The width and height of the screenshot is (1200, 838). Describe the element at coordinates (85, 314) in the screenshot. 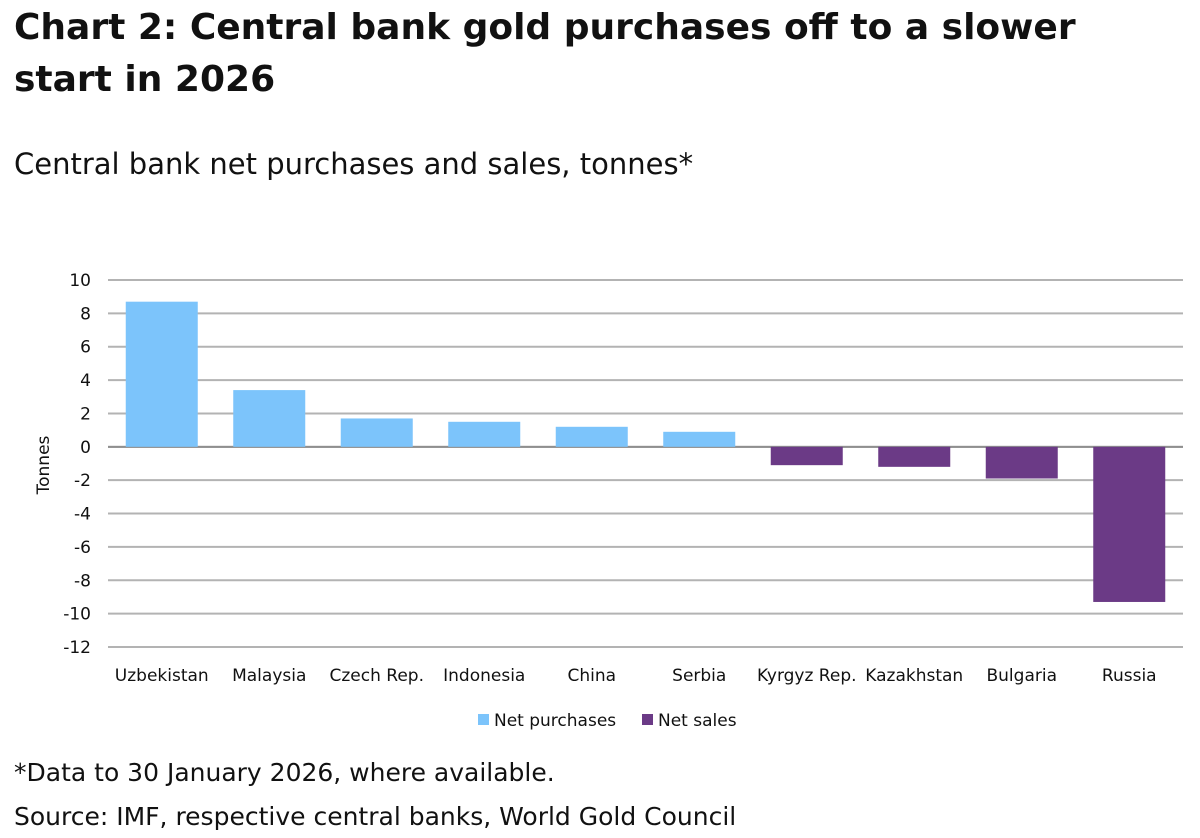

I see `y-tick-label: 8` at that location.